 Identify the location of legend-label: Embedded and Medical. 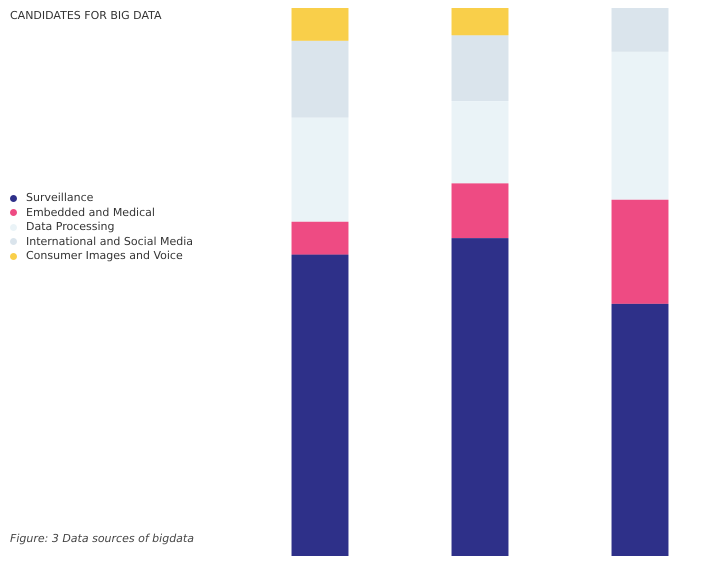
(90, 213).